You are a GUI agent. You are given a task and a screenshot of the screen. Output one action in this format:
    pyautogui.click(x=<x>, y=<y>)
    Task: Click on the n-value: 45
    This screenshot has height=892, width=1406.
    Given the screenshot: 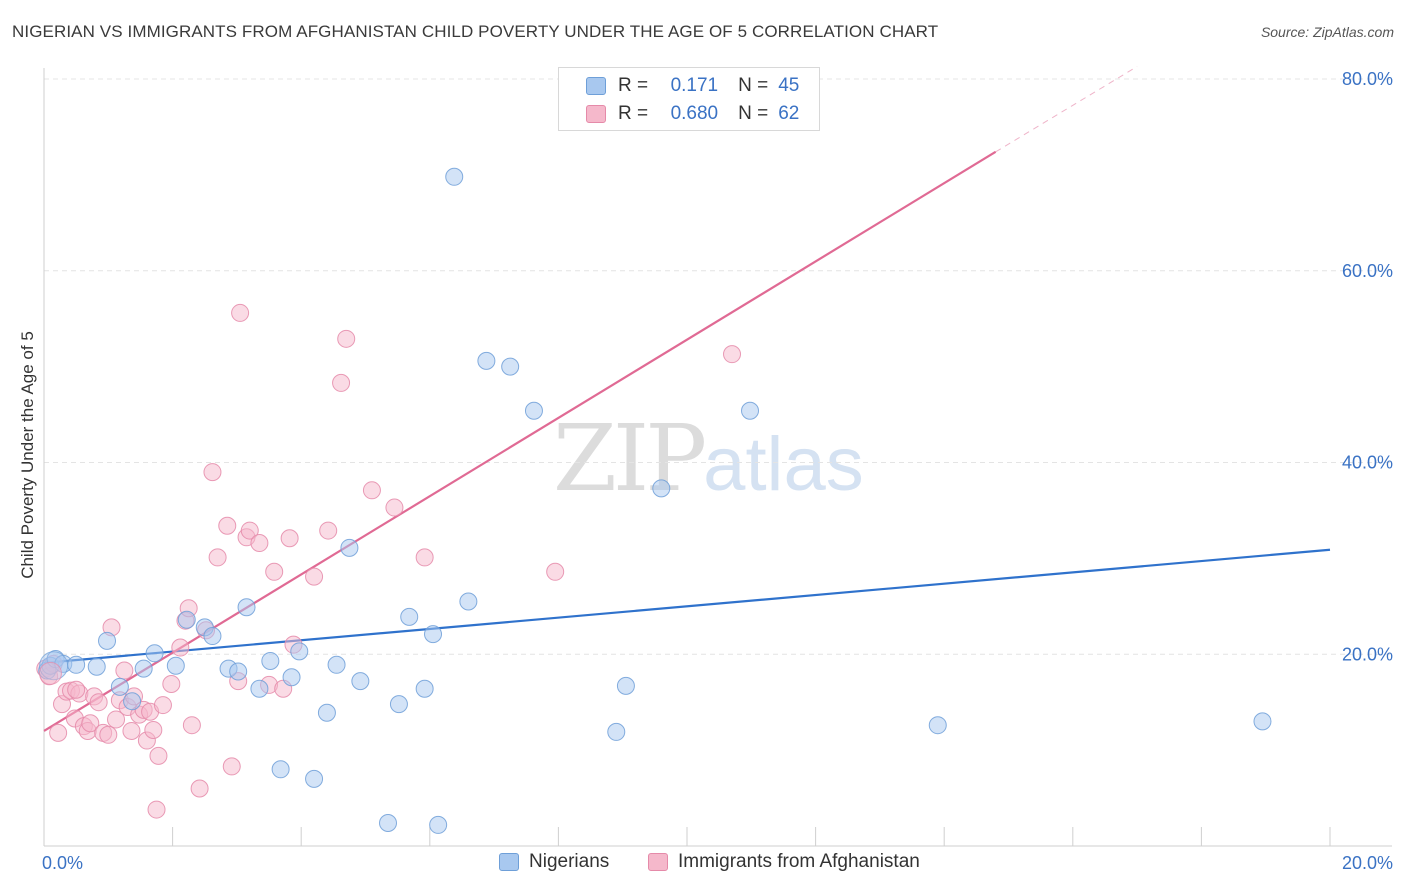 What is the action you would take?
    pyautogui.click(x=789, y=85)
    